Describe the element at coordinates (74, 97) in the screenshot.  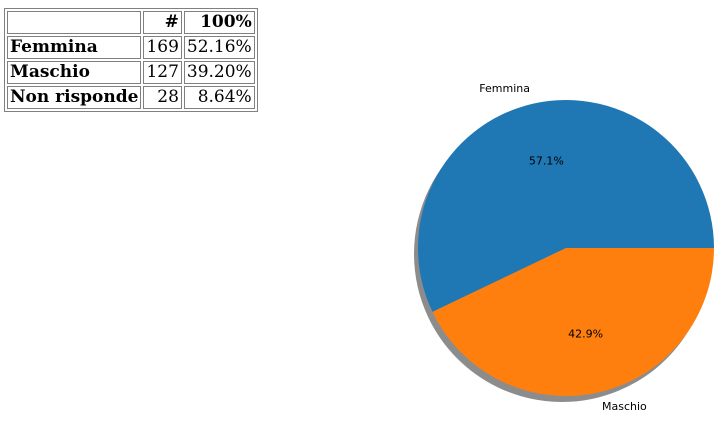
I see `row-label: Non risponde` at that location.